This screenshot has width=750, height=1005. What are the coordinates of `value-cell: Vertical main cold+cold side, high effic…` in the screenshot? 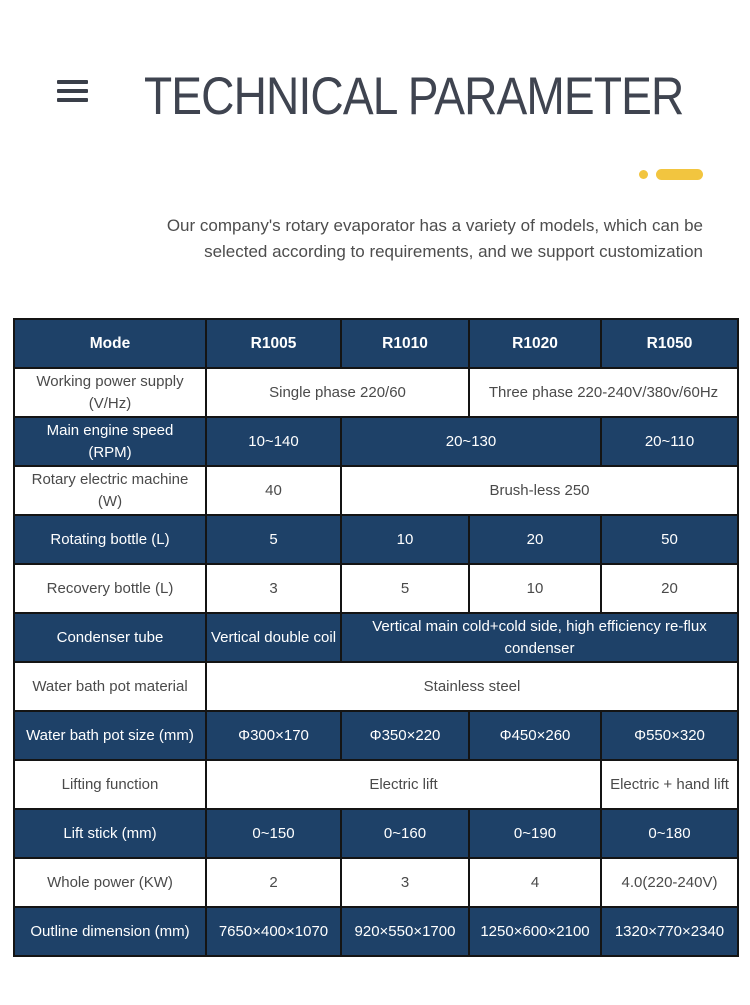 It's located at (539, 637).